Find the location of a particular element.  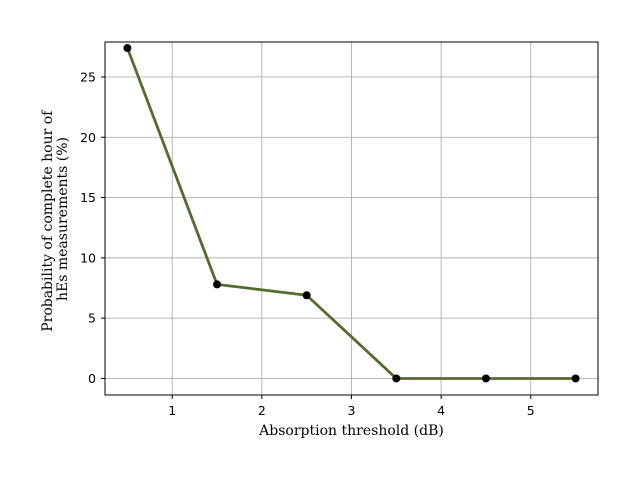

y-tick-label: 5 is located at coordinates (92, 318).